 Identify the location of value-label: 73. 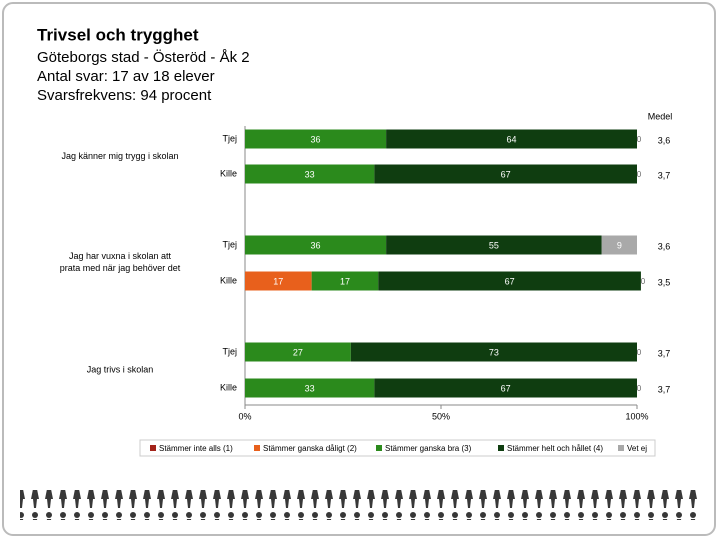
(494, 352).